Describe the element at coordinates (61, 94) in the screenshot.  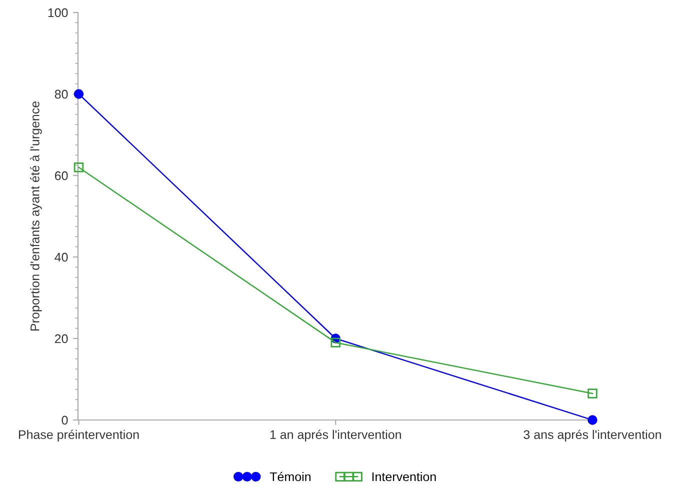
I see `y-tick-label: 80` at that location.